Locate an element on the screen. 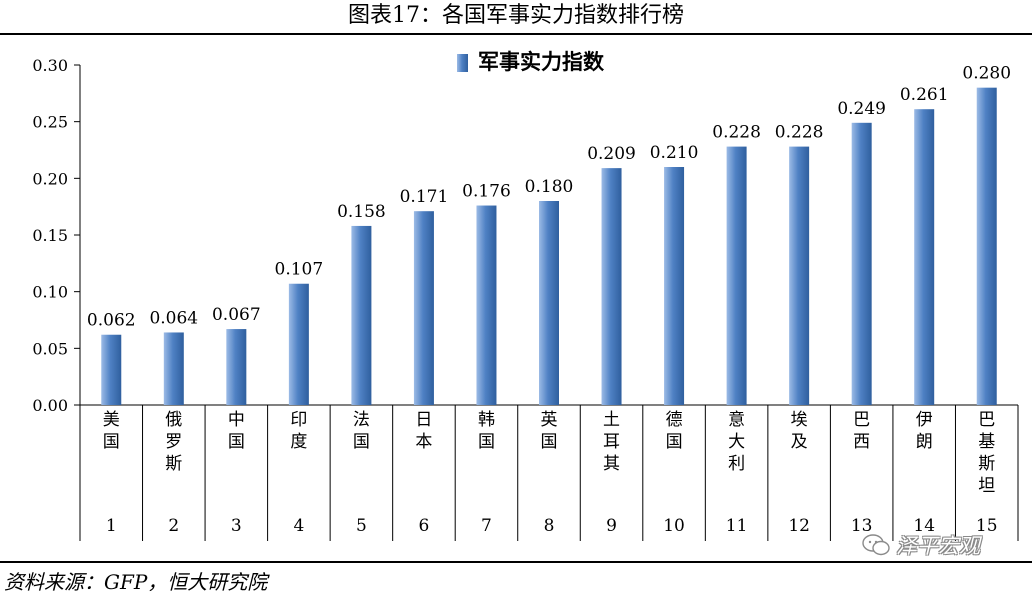  legend: 军事实力指数 is located at coordinates (531, 62).